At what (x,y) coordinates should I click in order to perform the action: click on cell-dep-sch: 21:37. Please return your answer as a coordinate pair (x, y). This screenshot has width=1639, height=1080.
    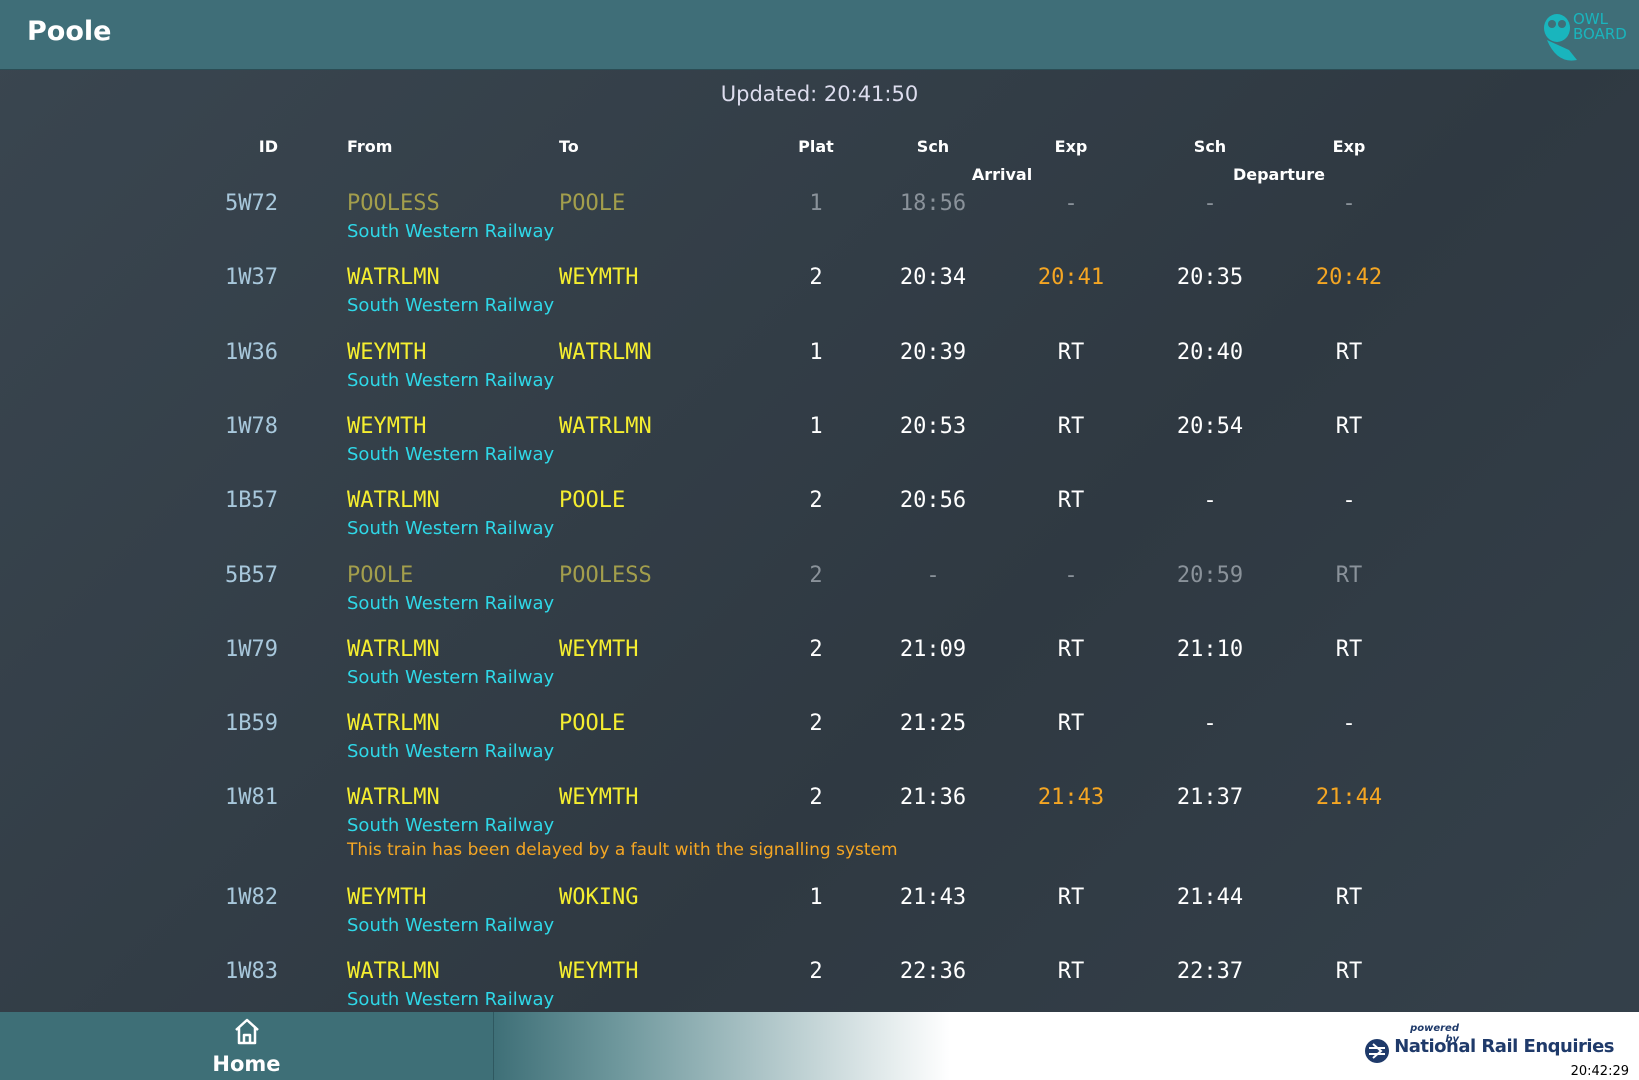
    Looking at the image, I should click on (1210, 798).